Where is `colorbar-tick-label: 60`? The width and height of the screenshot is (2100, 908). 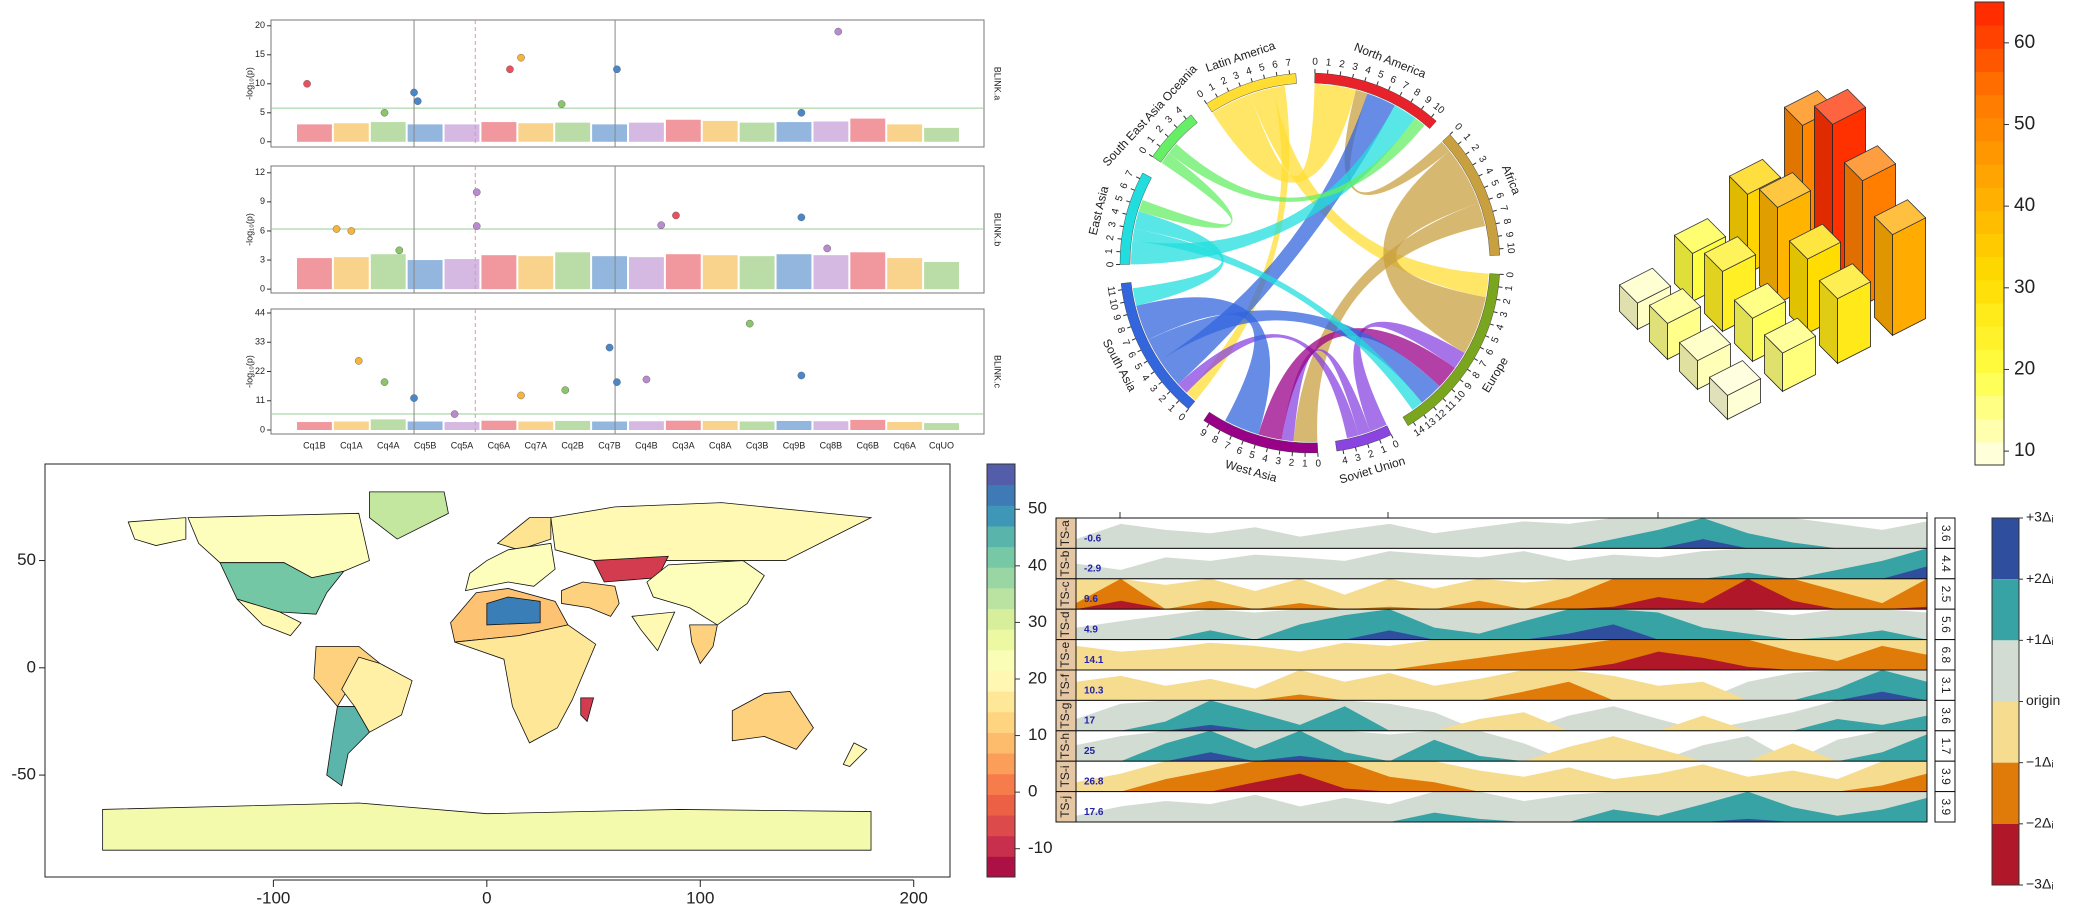 colorbar-tick-label: 60 is located at coordinates (2024, 42).